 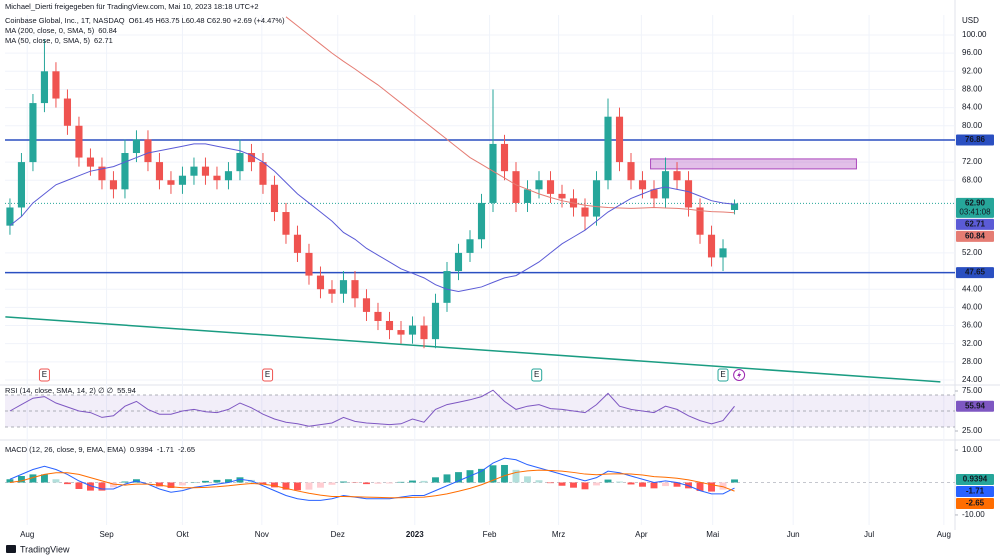 What do you see at coordinates (972, 379) in the screenshot?
I see `y-tick-label: 24.00` at bounding box center [972, 379].